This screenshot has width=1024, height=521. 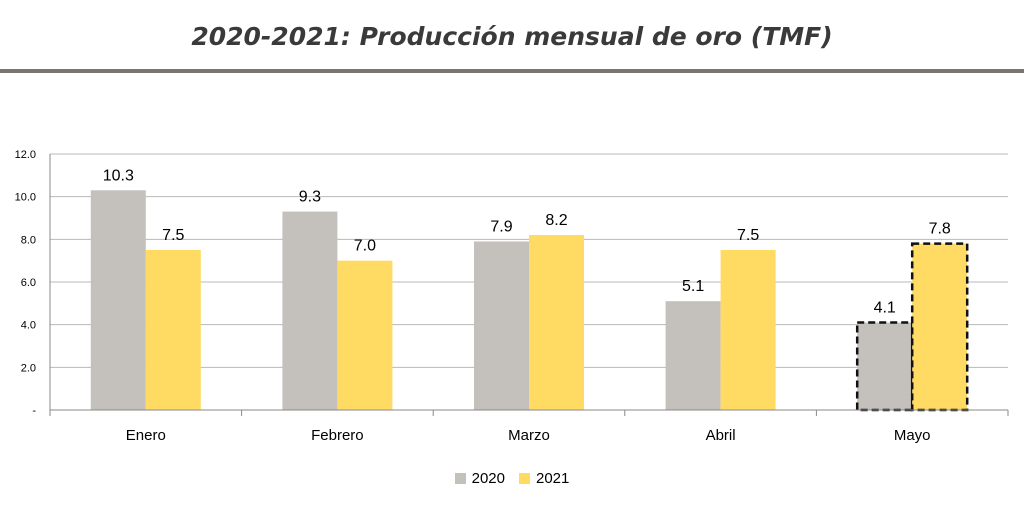 What do you see at coordinates (310, 310) in the screenshot?
I see `bar-2020-febrero` at bounding box center [310, 310].